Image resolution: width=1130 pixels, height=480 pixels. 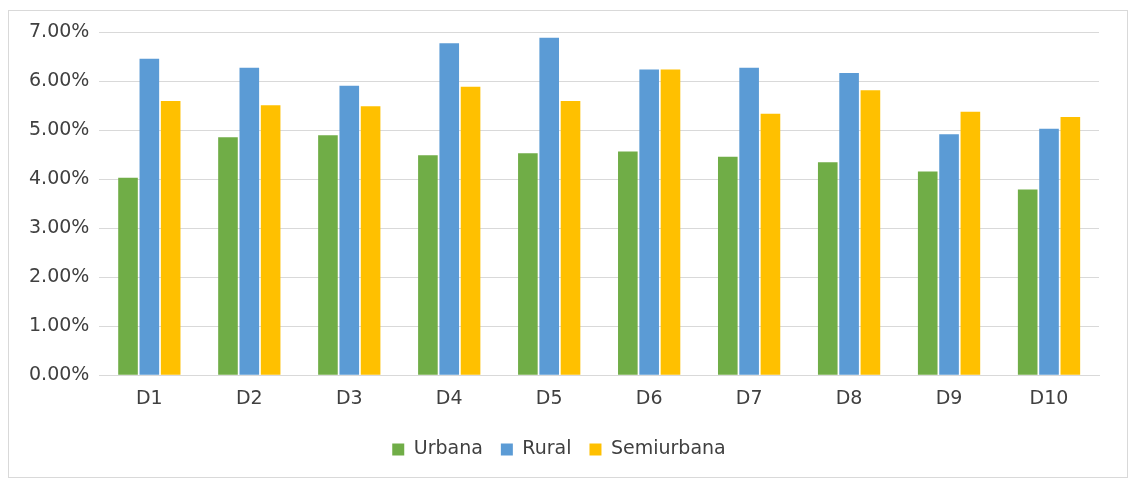 What do you see at coordinates (849, 396) in the screenshot?
I see `x-tick-label: D8` at bounding box center [849, 396].